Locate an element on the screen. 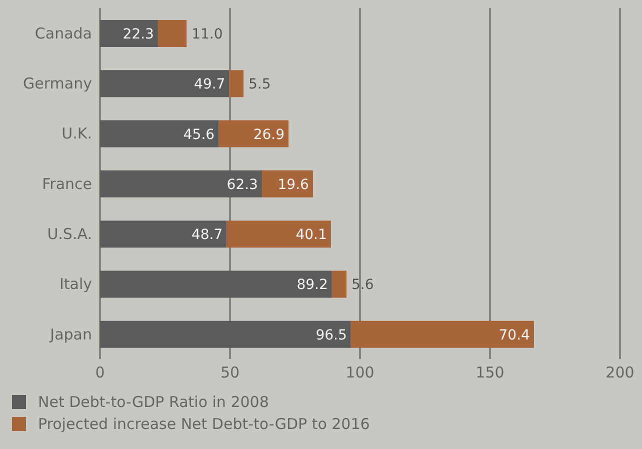 The width and height of the screenshot is (642, 449). y-tick-label: U.K. is located at coordinates (77, 133).